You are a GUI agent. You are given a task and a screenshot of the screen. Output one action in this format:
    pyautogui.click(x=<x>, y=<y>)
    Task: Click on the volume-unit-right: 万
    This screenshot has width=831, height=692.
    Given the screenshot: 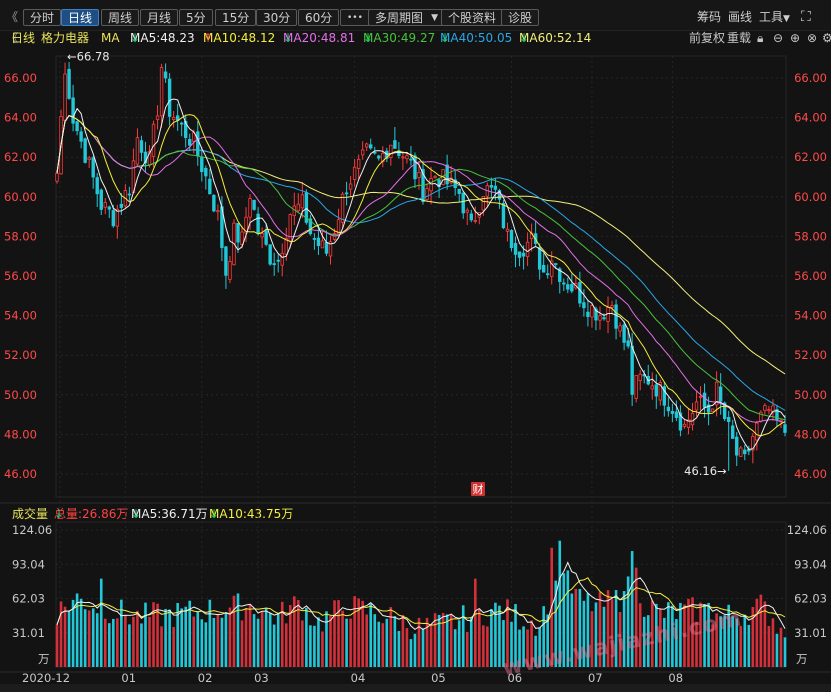 What is the action you would take?
    pyautogui.click(x=802, y=659)
    